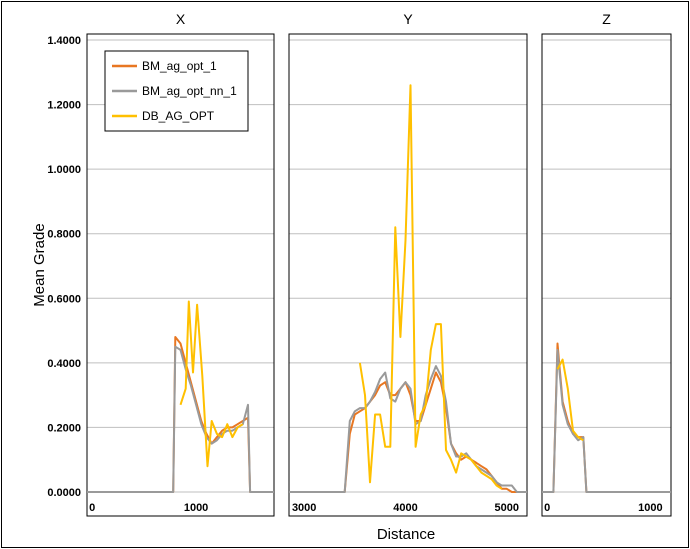 The height and width of the screenshot is (549, 690). What do you see at coordinates (64, 299) in the screenshot?
I see `y-tick-label: 0.6000` at bounding box center [64, 299].